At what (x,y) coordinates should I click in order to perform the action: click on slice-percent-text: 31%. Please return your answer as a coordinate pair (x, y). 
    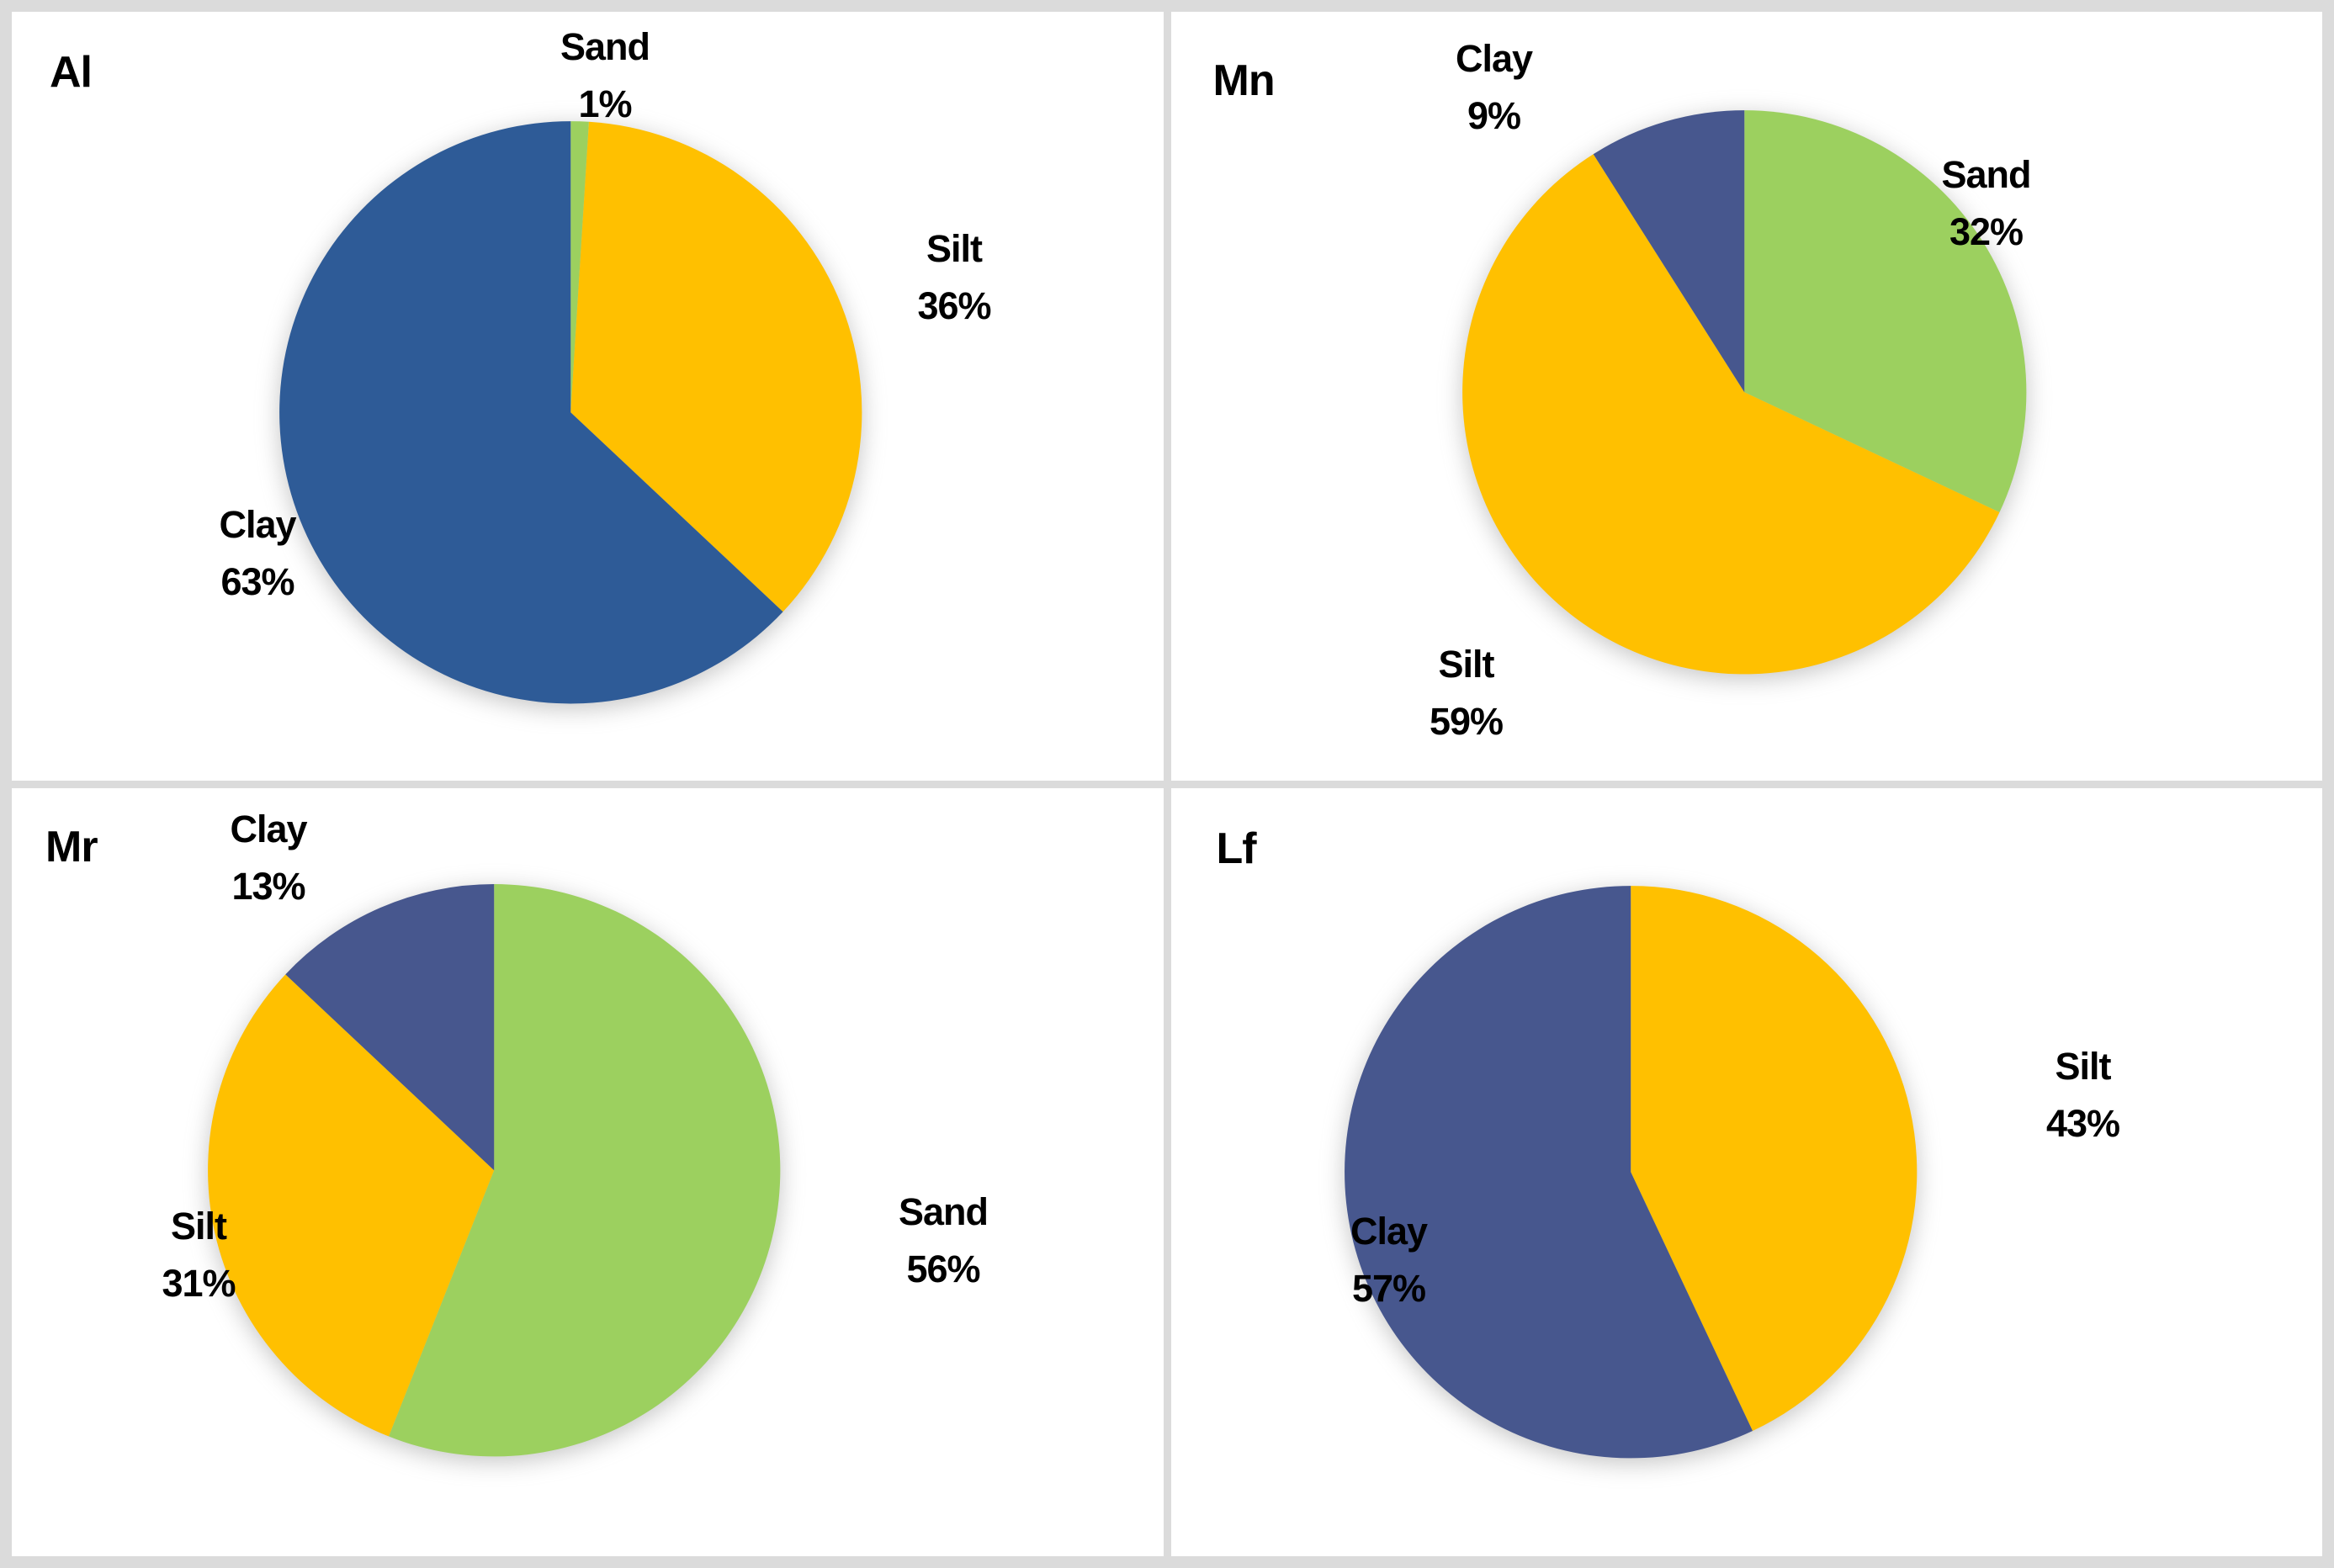
    Looking at the image, I should click on (199, 1283).